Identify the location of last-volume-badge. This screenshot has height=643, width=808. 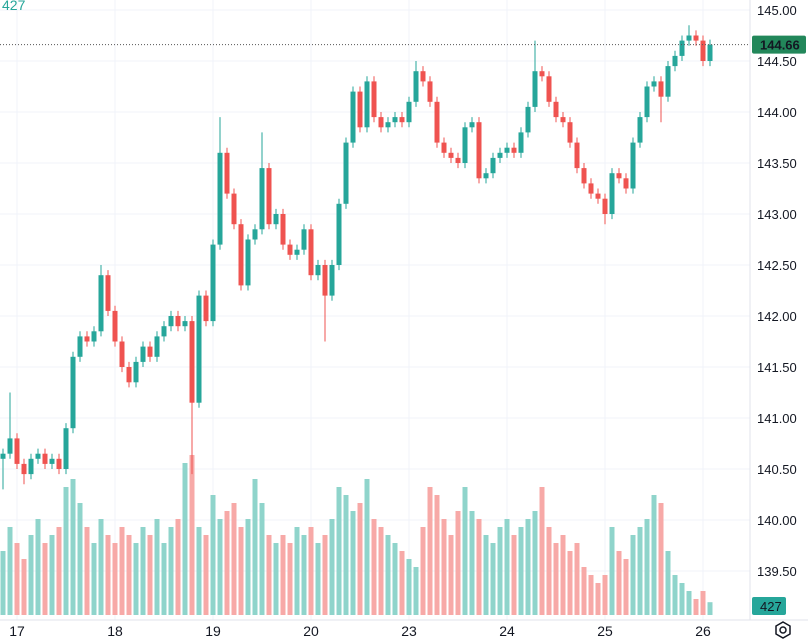
(769, 606).